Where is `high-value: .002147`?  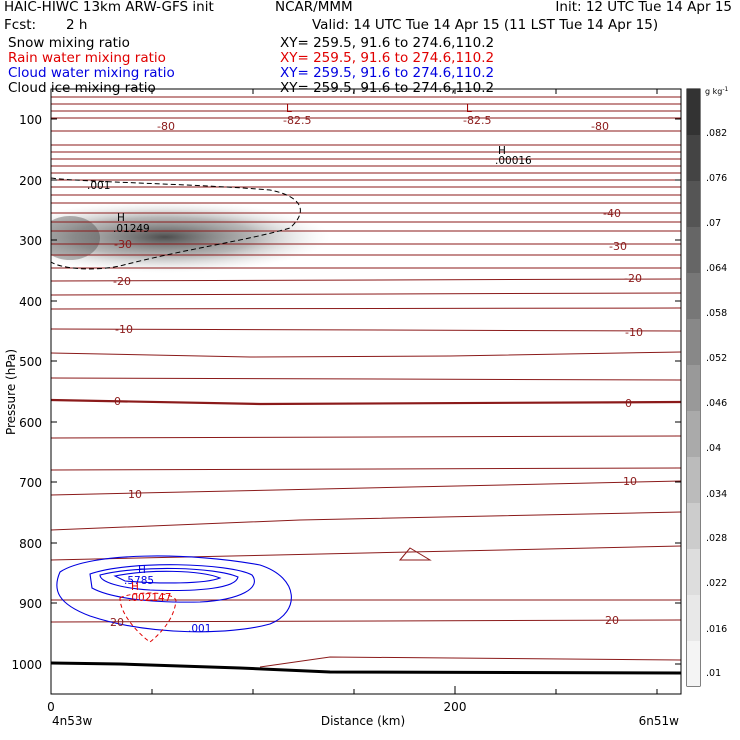
high-value: .002147 is located at coordinates (149, 598).